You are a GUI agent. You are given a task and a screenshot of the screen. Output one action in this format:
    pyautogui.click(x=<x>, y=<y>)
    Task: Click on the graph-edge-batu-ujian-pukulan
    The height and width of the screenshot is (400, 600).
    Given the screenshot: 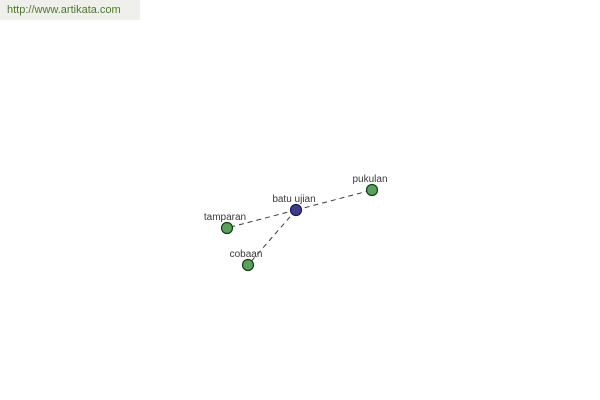 What is the action you would take?
    pyautogui.click(x=334, y=200)
    